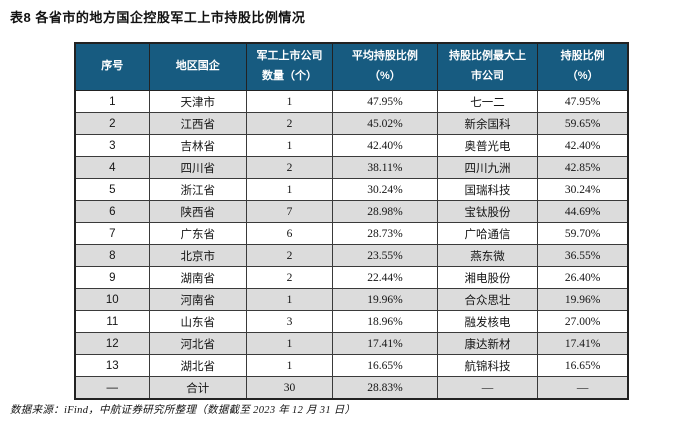 Image resolution: width=700 pixels, height=426 pixels. I want to click on table-row: 6 陕西省 7 28.98% 宝钛股份 44.69%, so click(351, 211).